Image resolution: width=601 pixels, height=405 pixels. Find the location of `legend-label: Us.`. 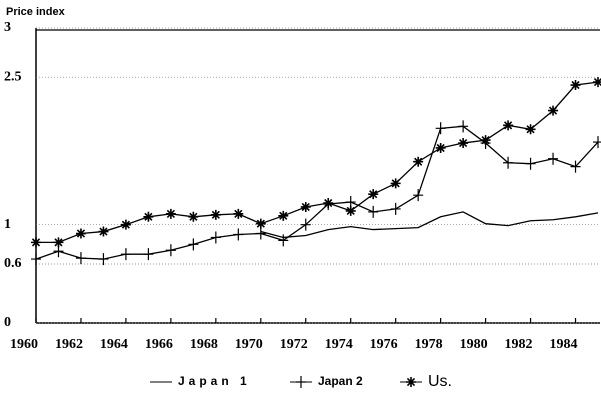

legend-label: Us. is located at coordinates (440, 381).